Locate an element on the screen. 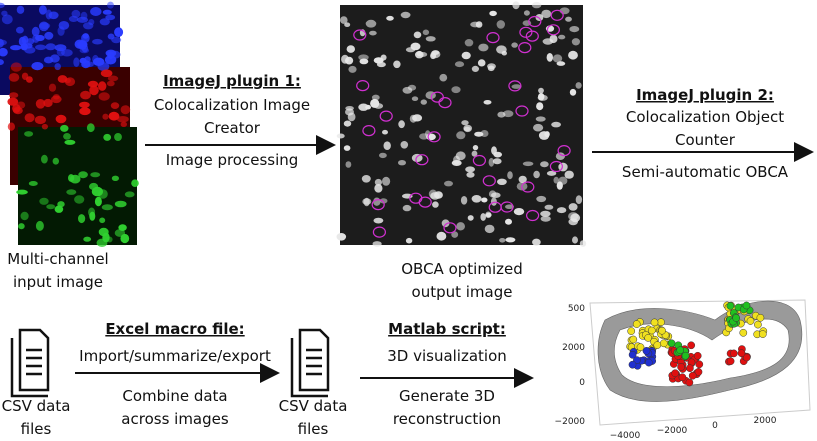 The height and width of the screenshot is (441, 817). label: input image is located at coordinates (58, 282).